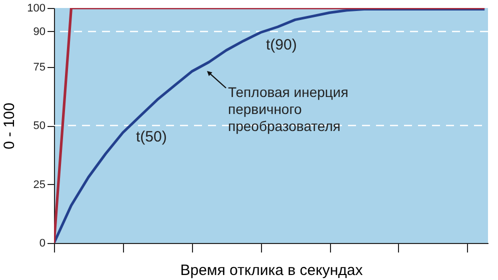 The width and height of the screenshot is (498, 280). What do you see at coordinates (39, 32) in the screenshot?
I see `y-tick-label: 90` at bounding box center [39, 32].